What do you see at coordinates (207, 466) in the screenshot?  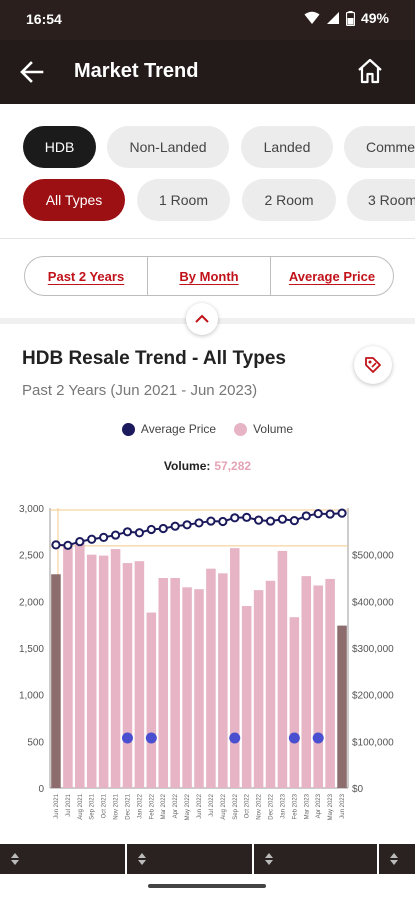 I see `volume-summary: Volume: 57,282` at bounding box center [207, 466].